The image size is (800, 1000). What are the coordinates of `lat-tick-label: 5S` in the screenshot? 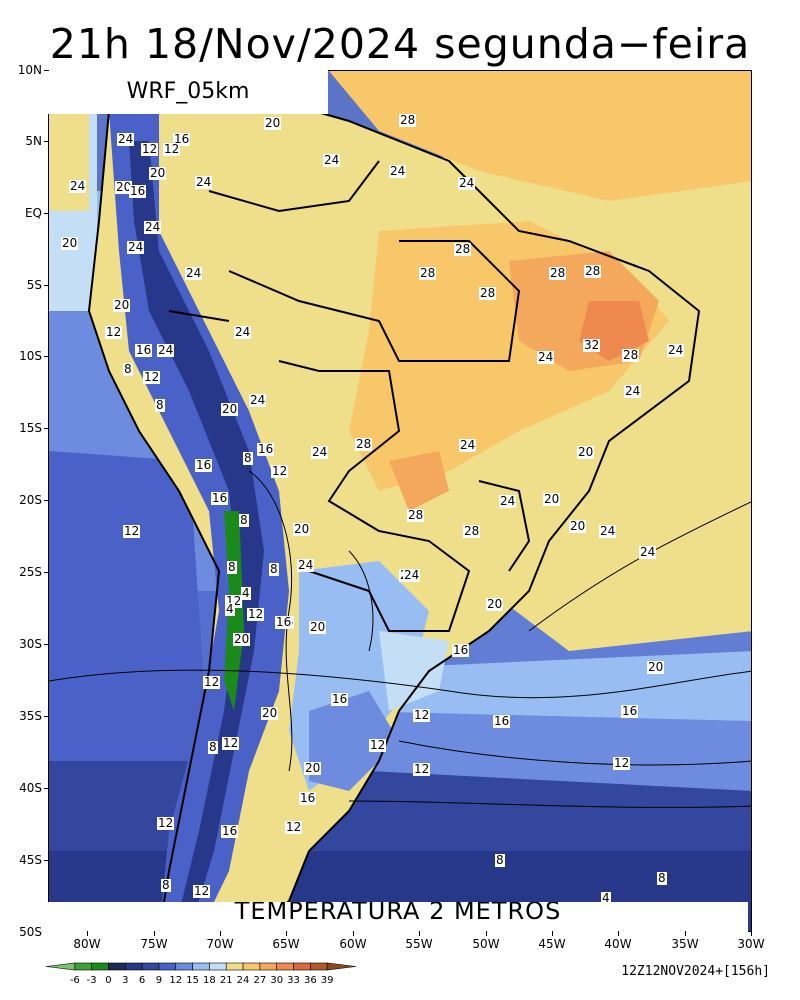 It's located at (34, 285).